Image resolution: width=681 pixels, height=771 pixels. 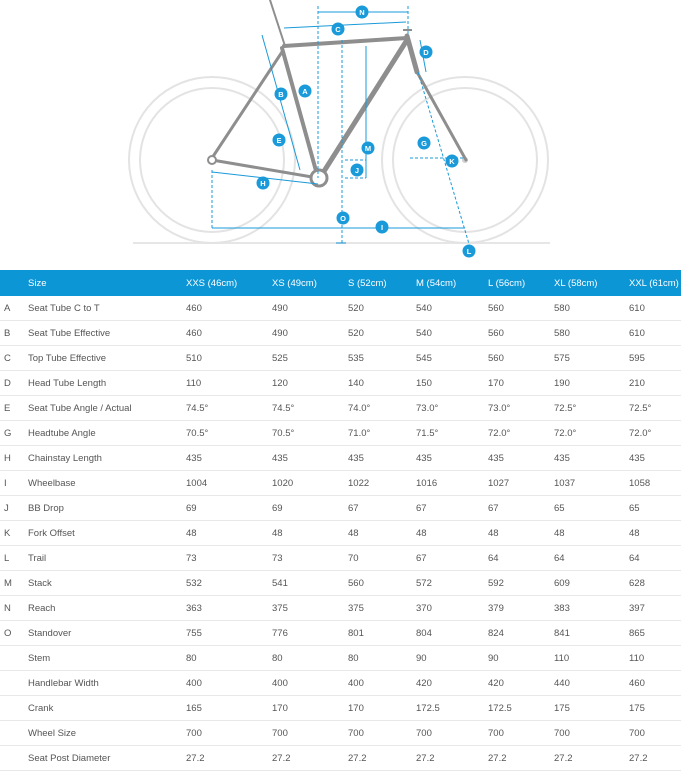 I want to click on marker-label: A, so click(x=305, y=91).